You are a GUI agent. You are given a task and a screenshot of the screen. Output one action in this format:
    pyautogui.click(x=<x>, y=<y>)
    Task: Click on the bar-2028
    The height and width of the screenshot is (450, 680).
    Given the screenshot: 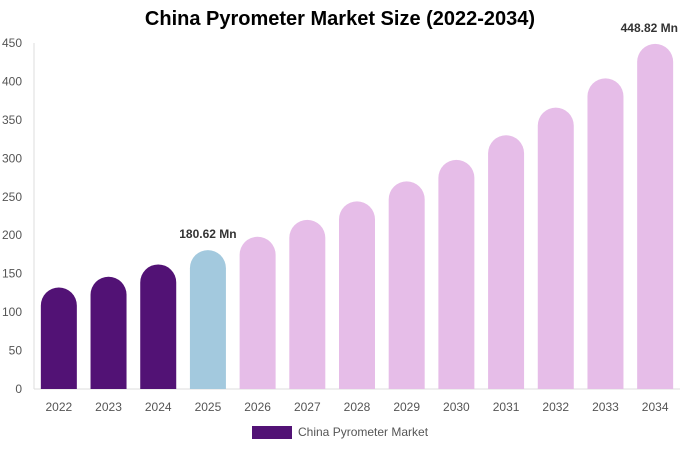 What is the action you would take?
    pyautogui.click(x=357, y=295)
    